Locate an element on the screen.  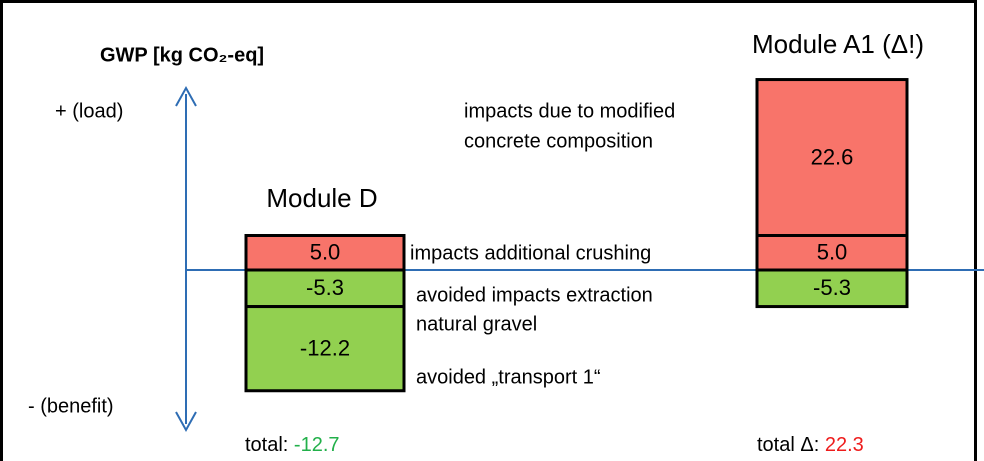
total-value: 22.3 is located at coordinates (844, 445).